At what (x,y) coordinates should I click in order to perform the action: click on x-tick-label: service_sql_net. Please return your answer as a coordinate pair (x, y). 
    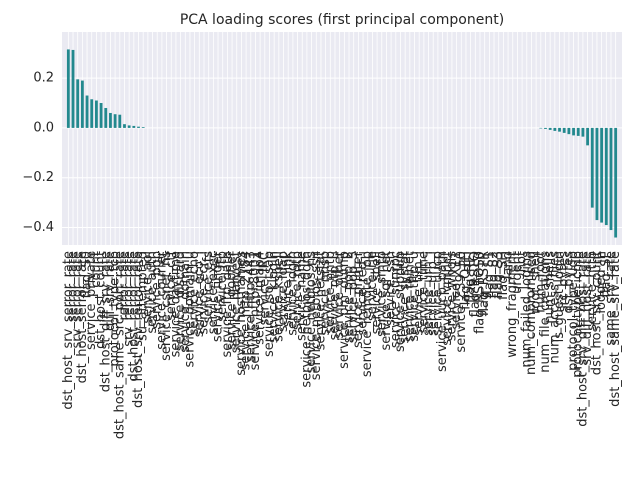
    Looking at the image, I should click on (386, 301).